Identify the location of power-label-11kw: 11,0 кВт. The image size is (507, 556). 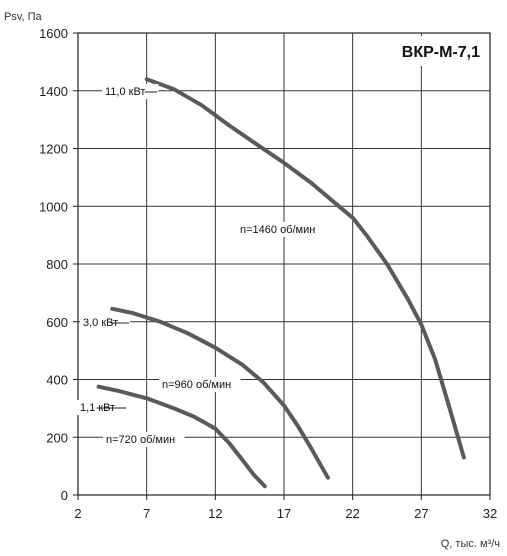
(125, 92).